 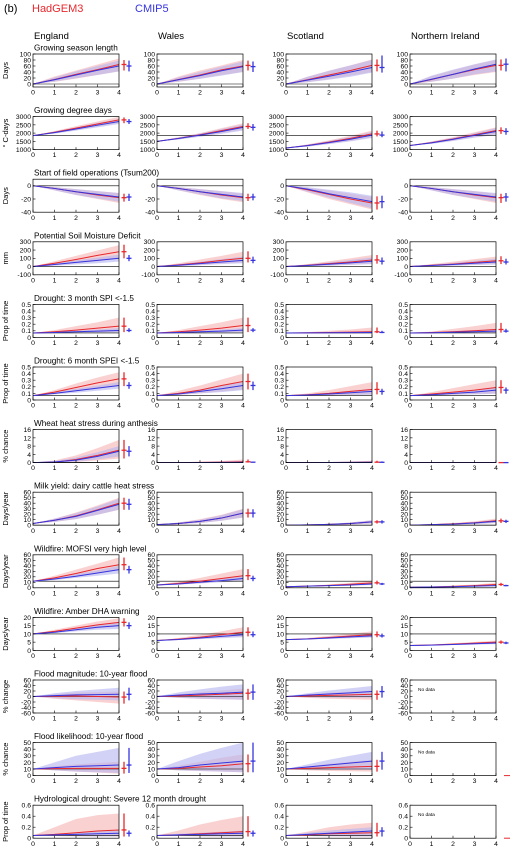 I want to click on no-data-label: No data, so click(x=426, y=690).